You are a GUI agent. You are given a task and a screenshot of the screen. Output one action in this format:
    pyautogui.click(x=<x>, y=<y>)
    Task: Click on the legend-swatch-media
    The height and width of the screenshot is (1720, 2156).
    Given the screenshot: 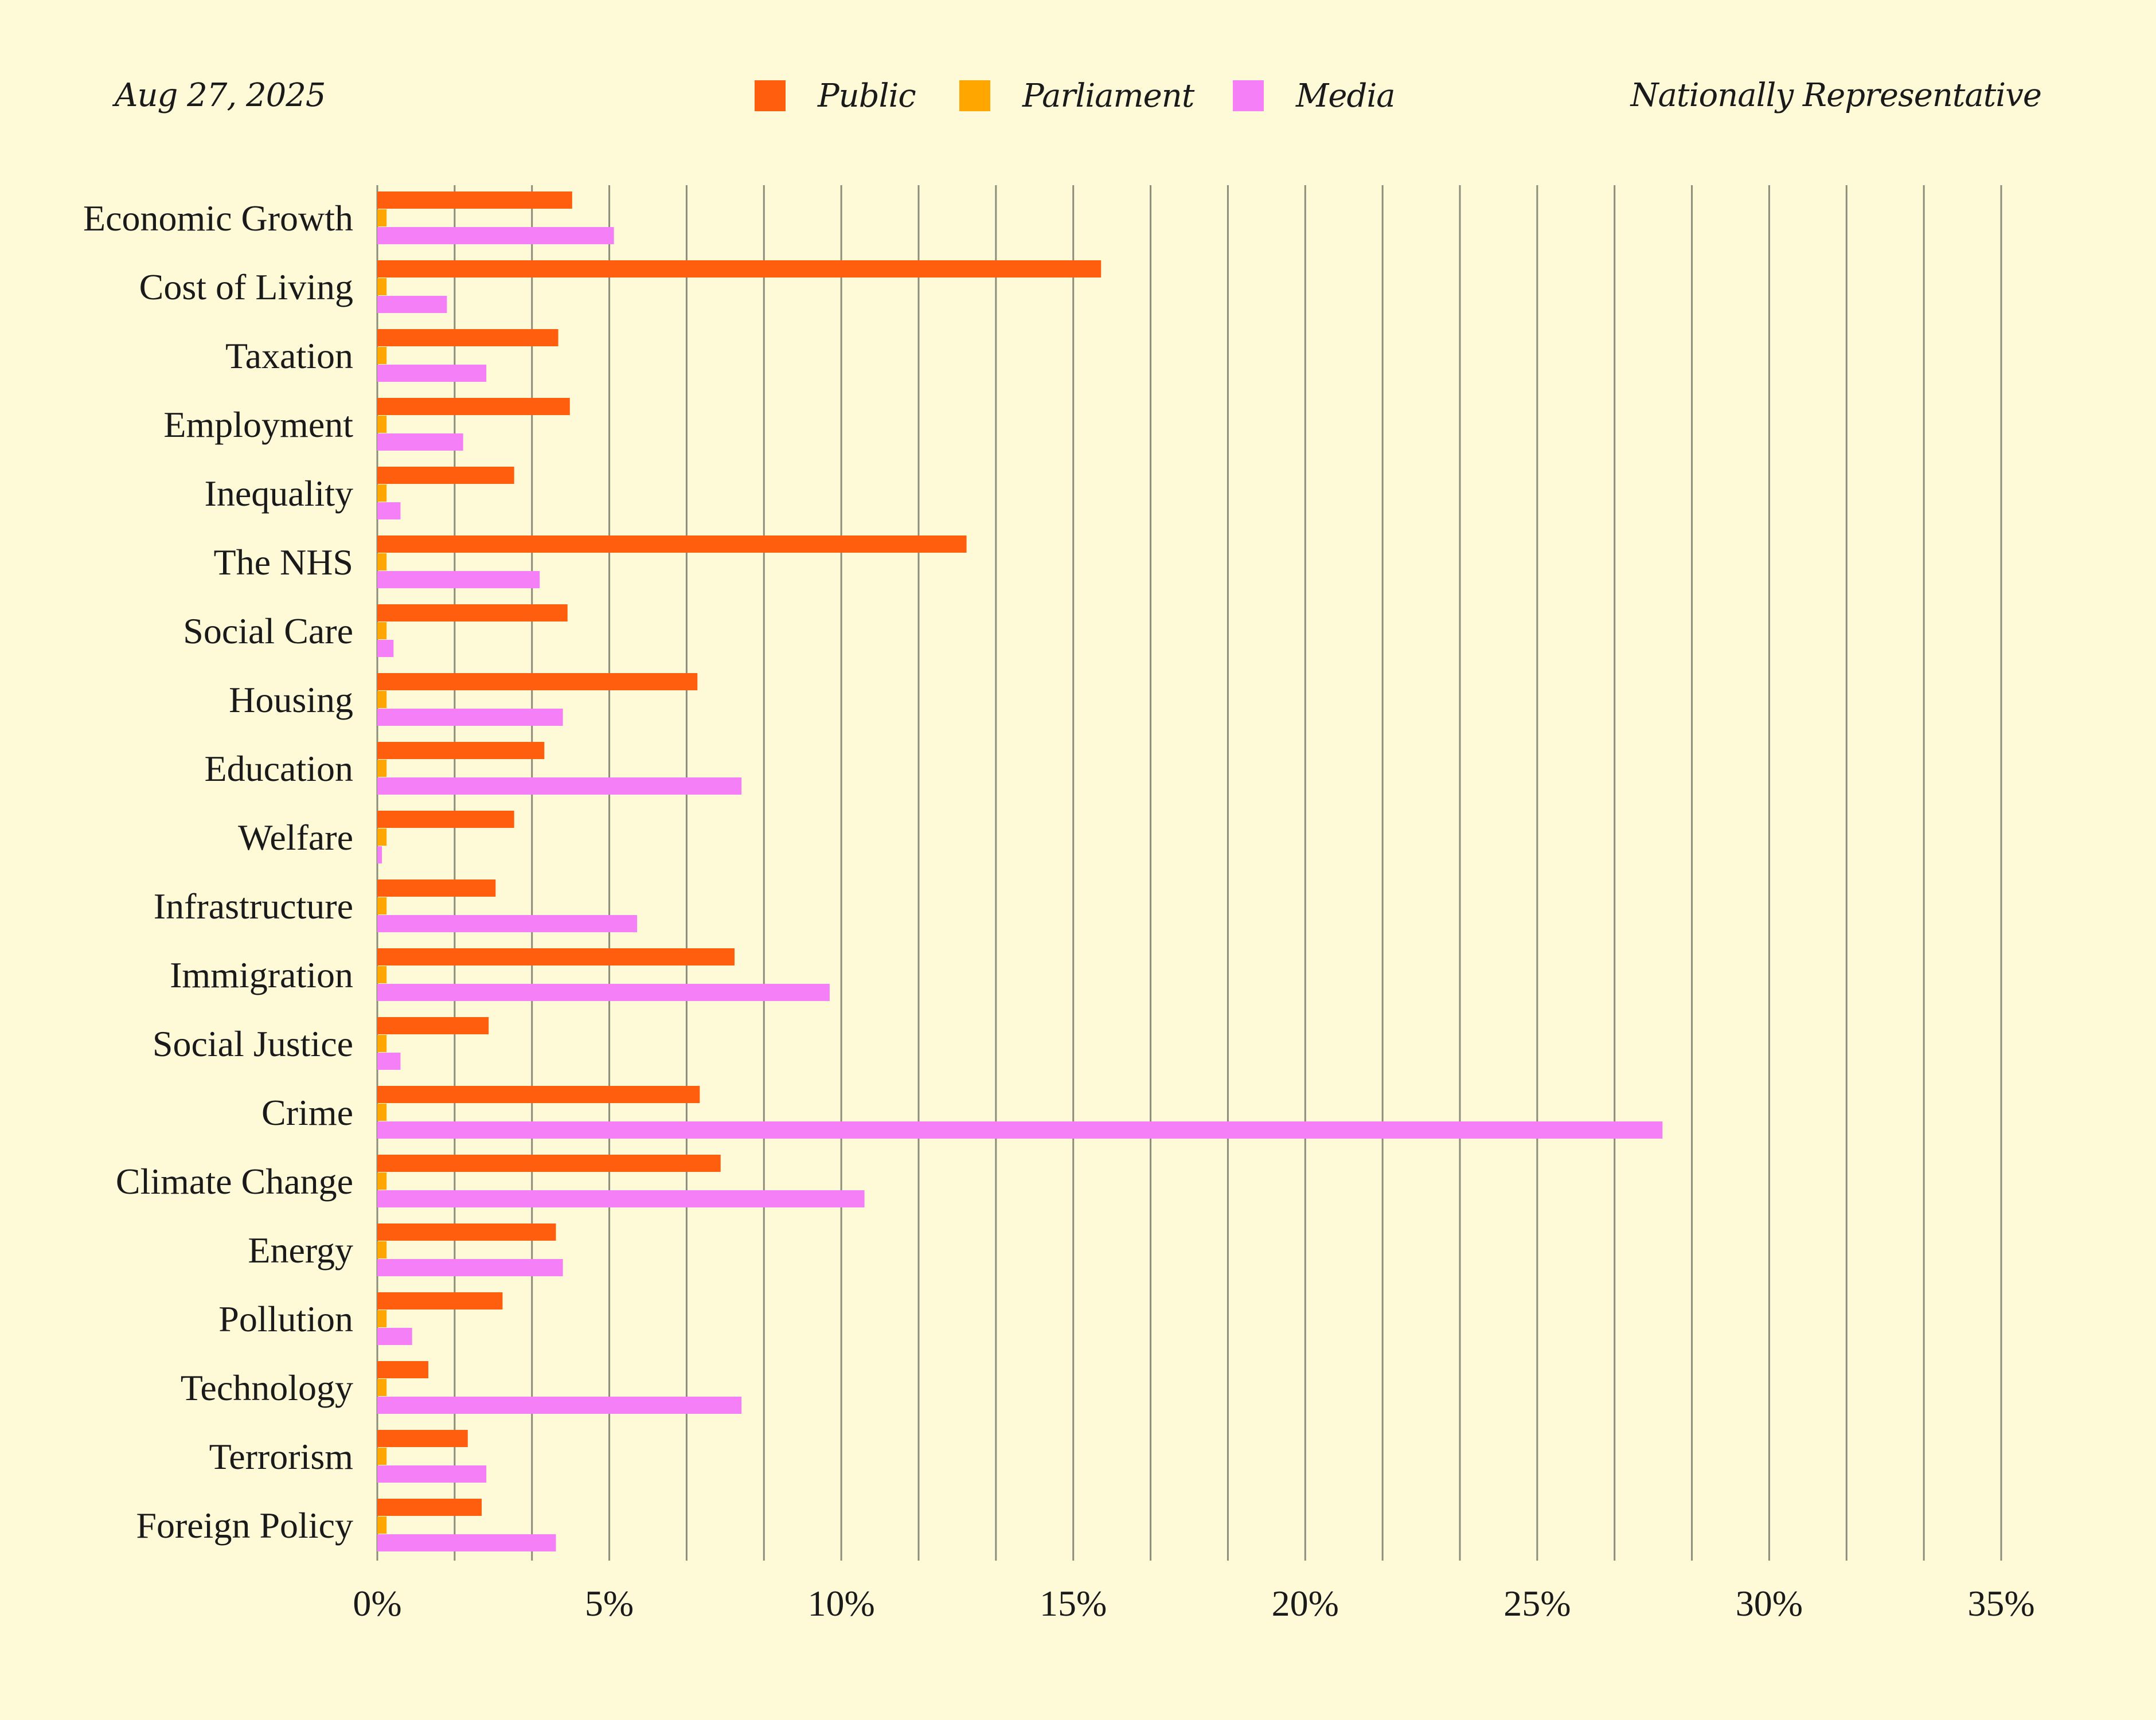 What is the action you would take?
    pyautogui.click(x=1249, y=96)
    